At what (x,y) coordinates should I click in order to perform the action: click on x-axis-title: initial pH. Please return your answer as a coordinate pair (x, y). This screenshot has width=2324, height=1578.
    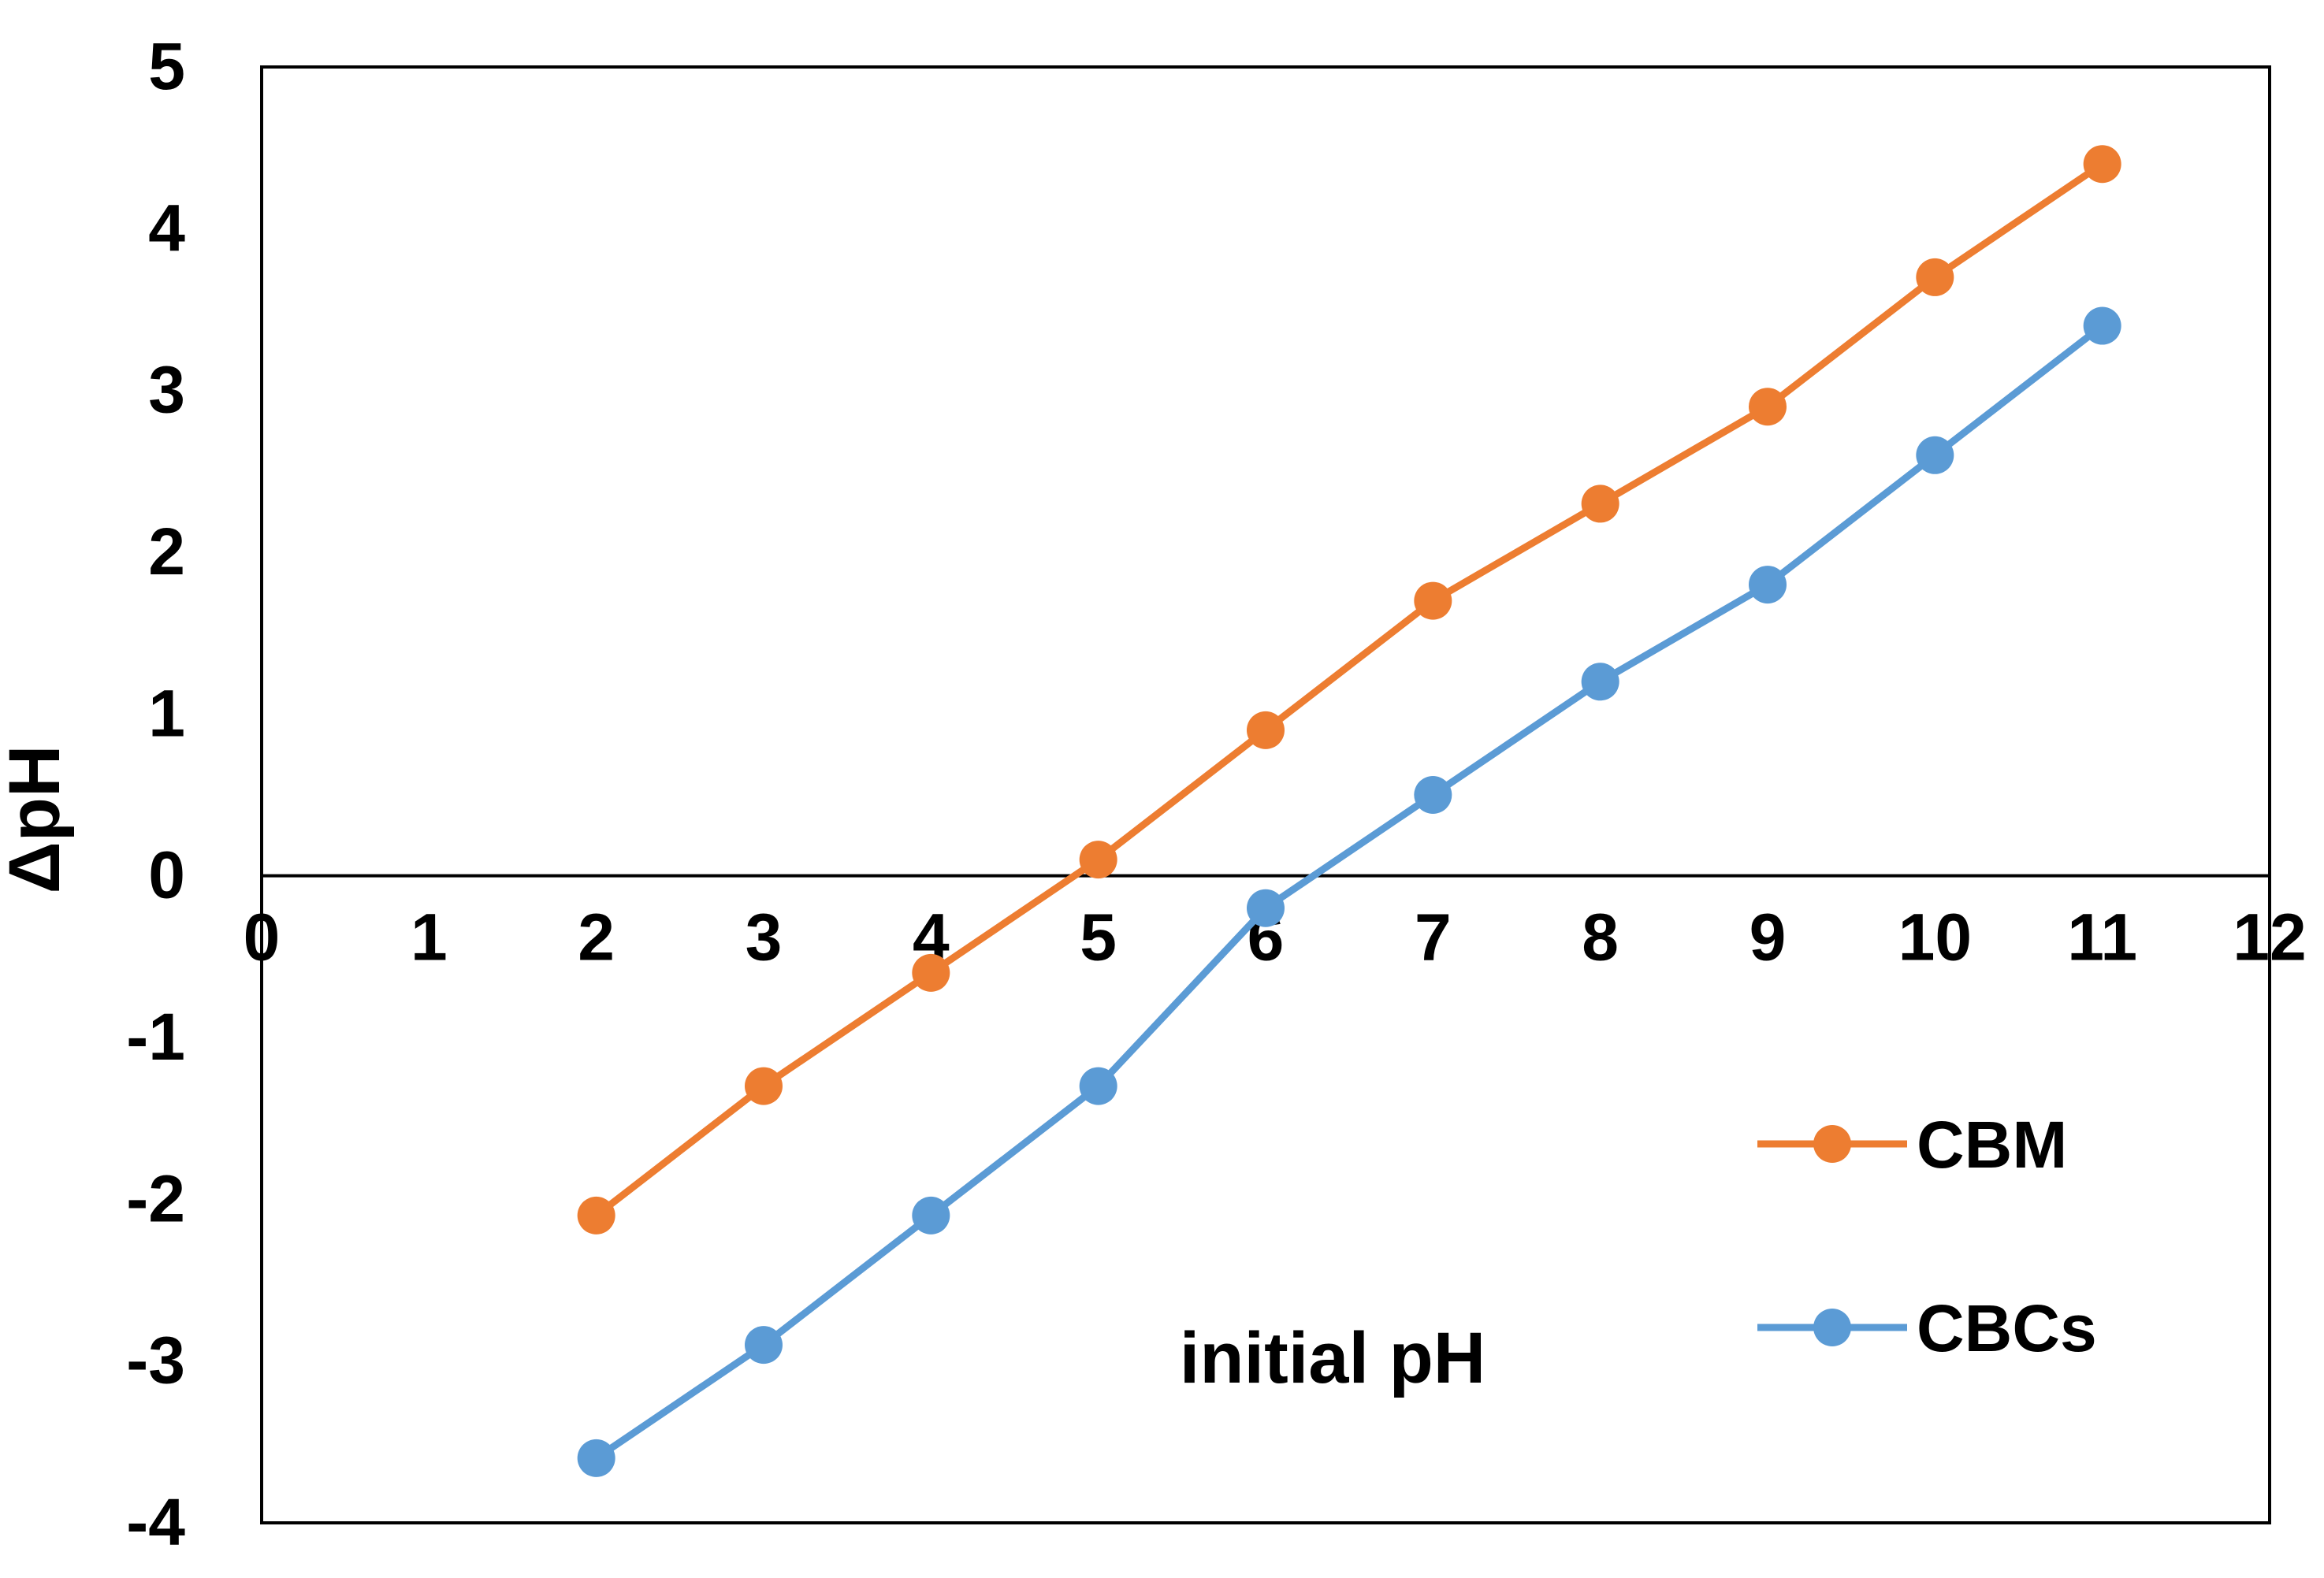
    Looking at the image, I should click on (1333, 1358).